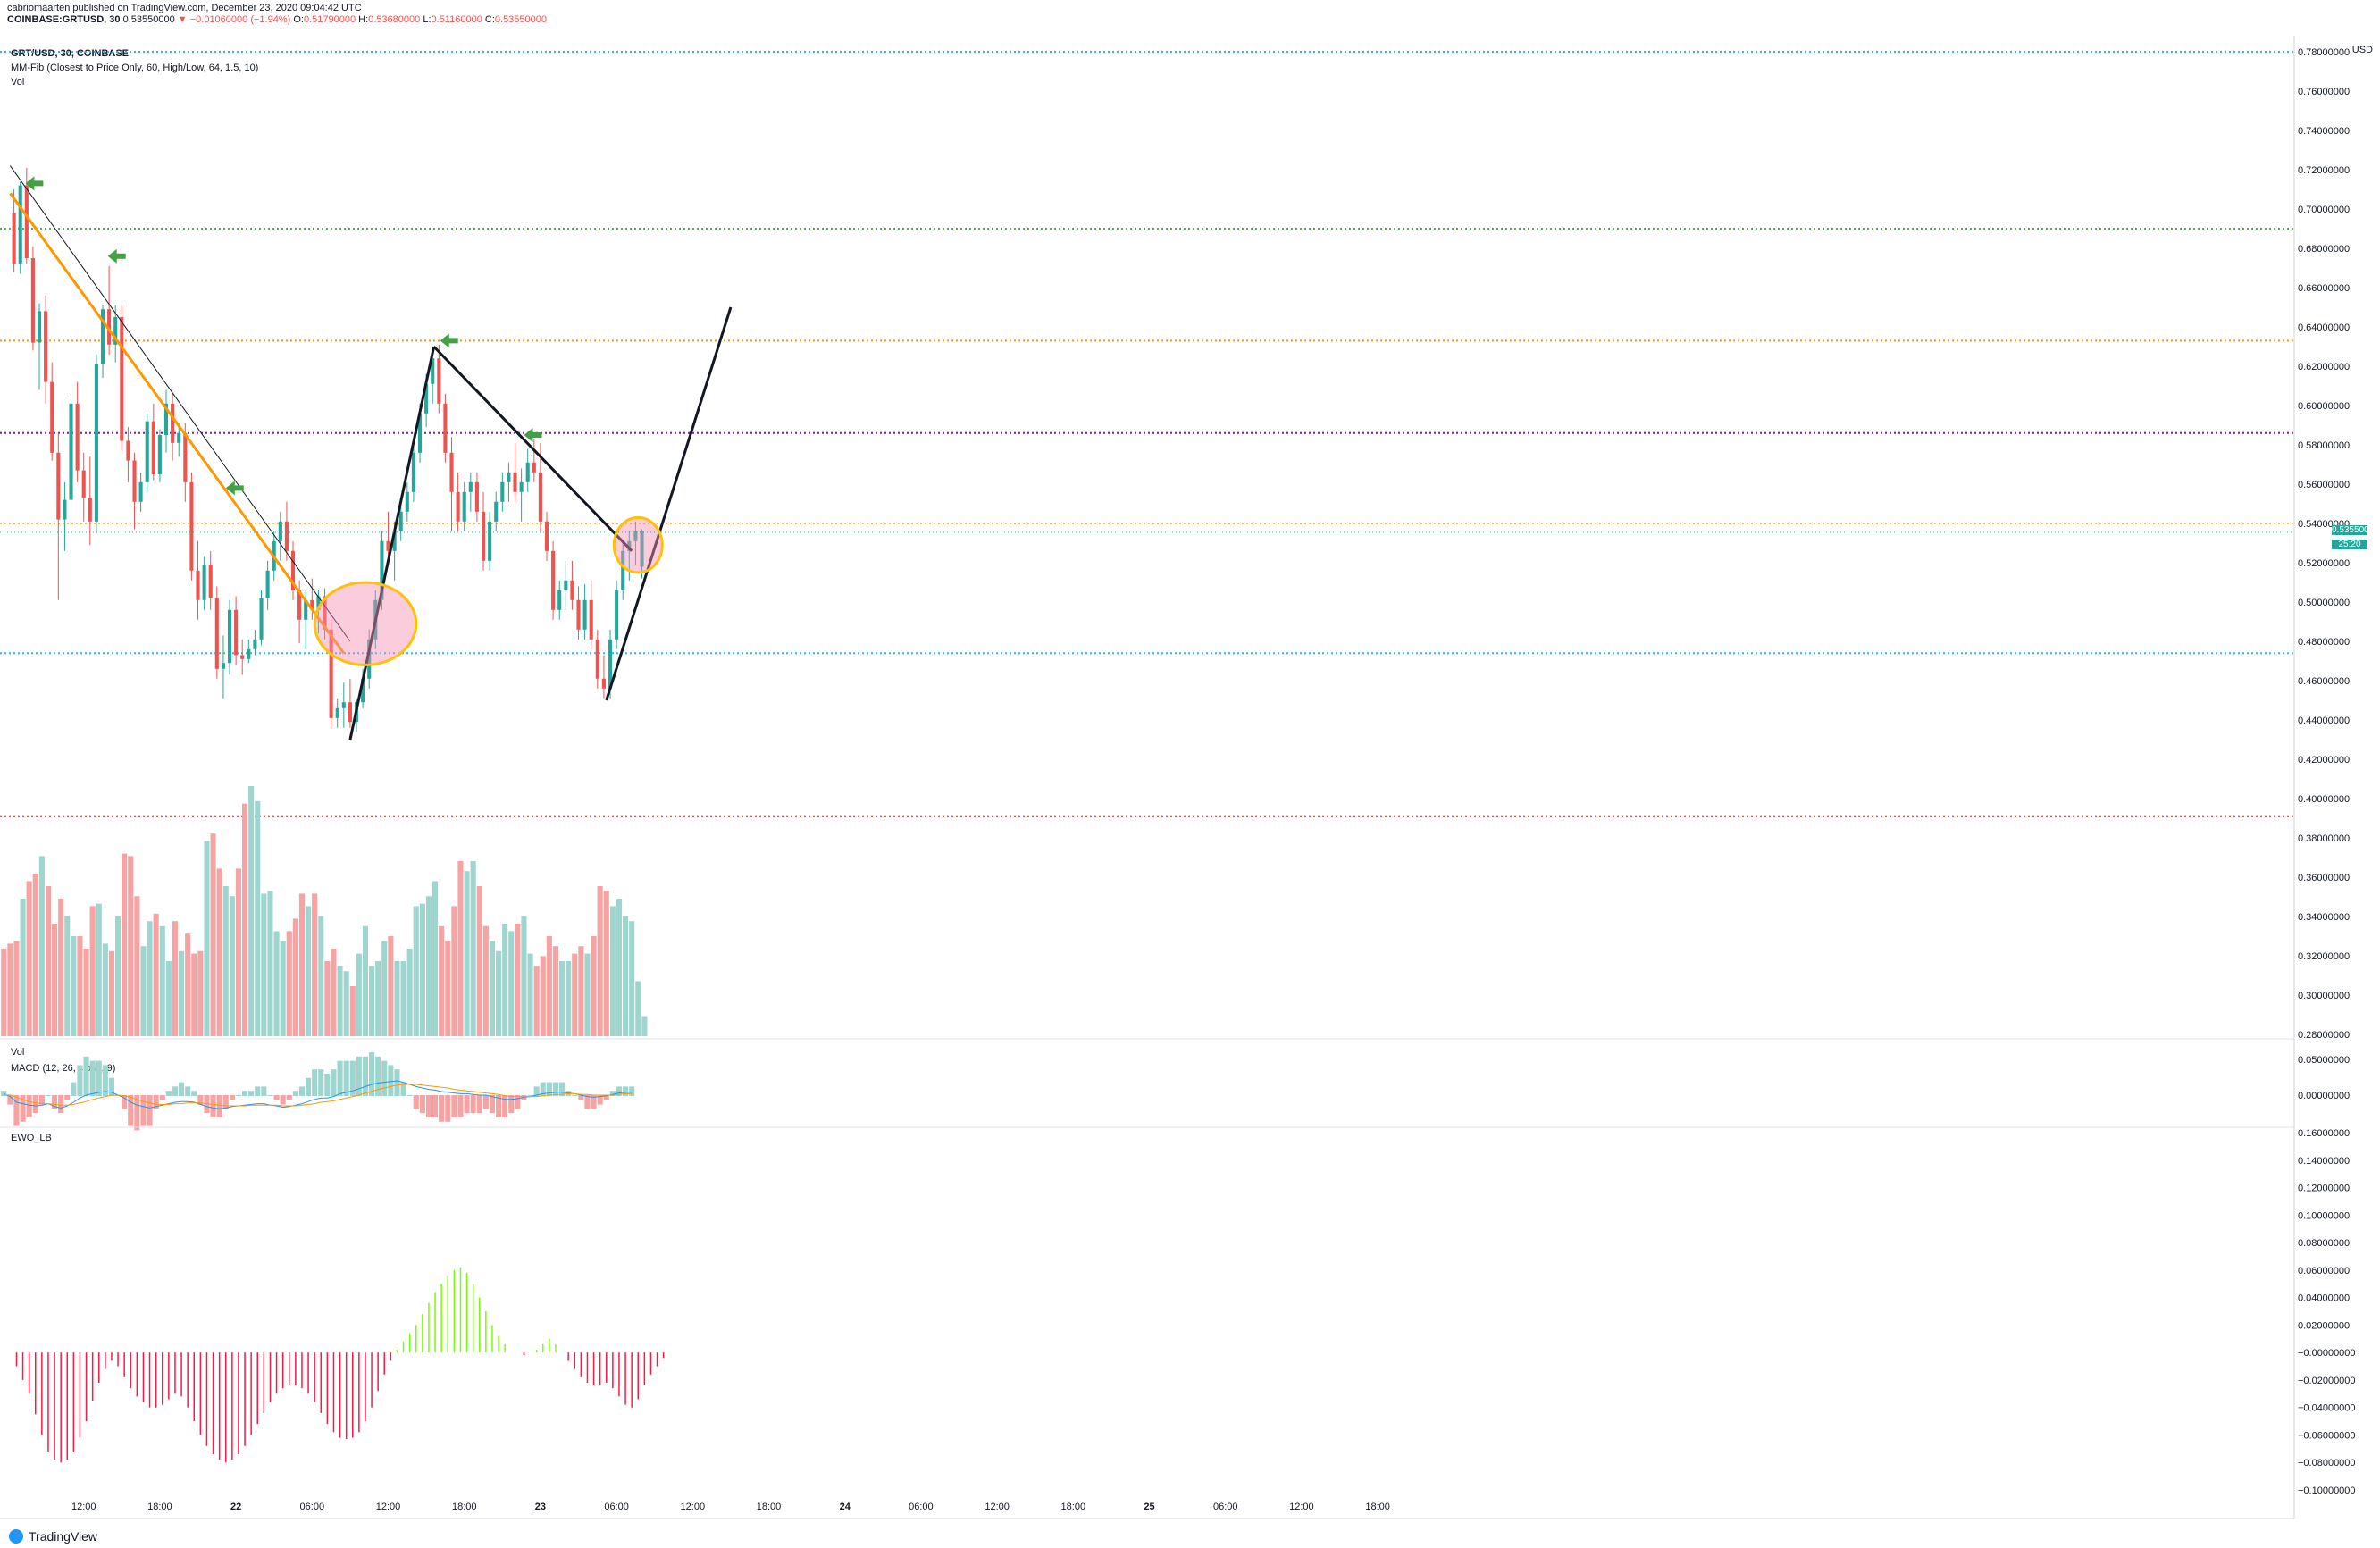  What do you see at coordinates (18, 82) in the screenshot?
I see `legend-vol: Vol` at bounding box center [18, 82].